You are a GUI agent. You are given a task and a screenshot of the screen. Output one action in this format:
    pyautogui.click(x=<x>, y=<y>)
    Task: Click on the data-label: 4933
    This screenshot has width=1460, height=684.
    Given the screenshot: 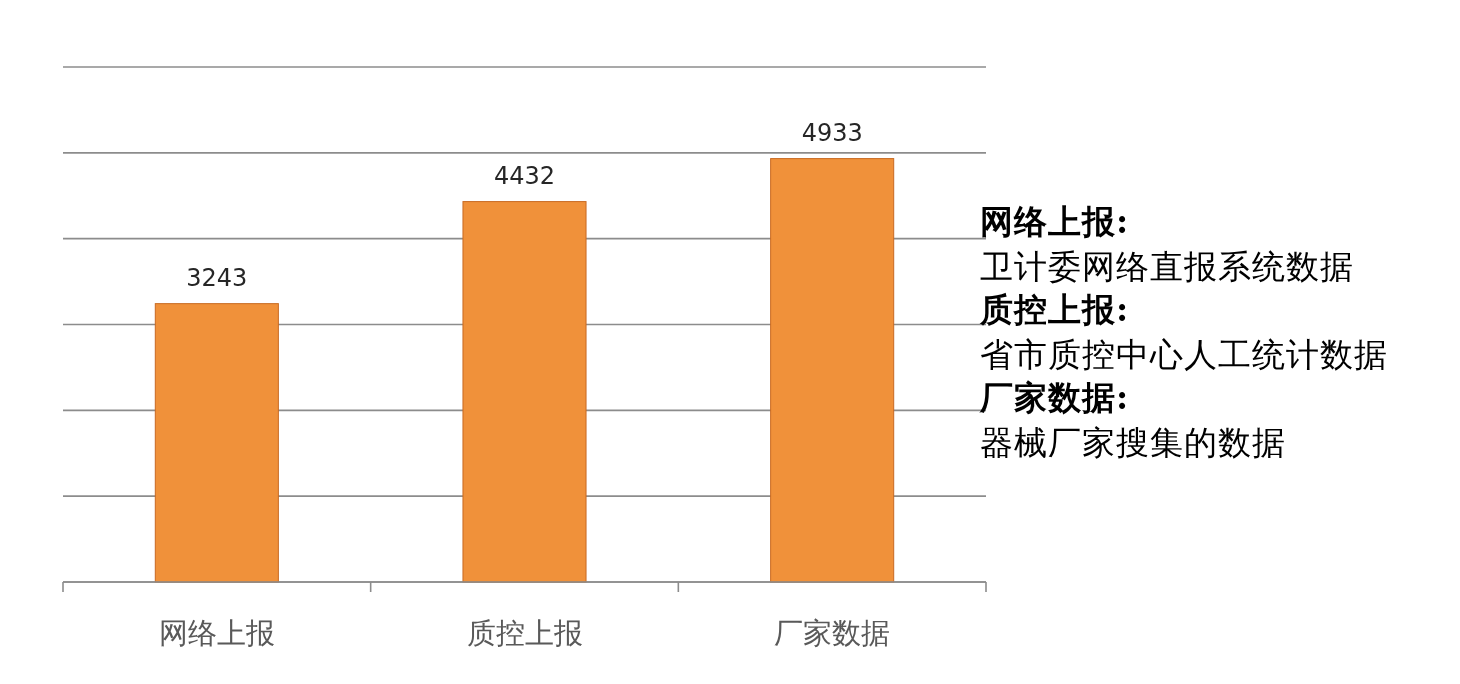 What is the action you would take?
    pyautogui.click(x=832, y=132)
    